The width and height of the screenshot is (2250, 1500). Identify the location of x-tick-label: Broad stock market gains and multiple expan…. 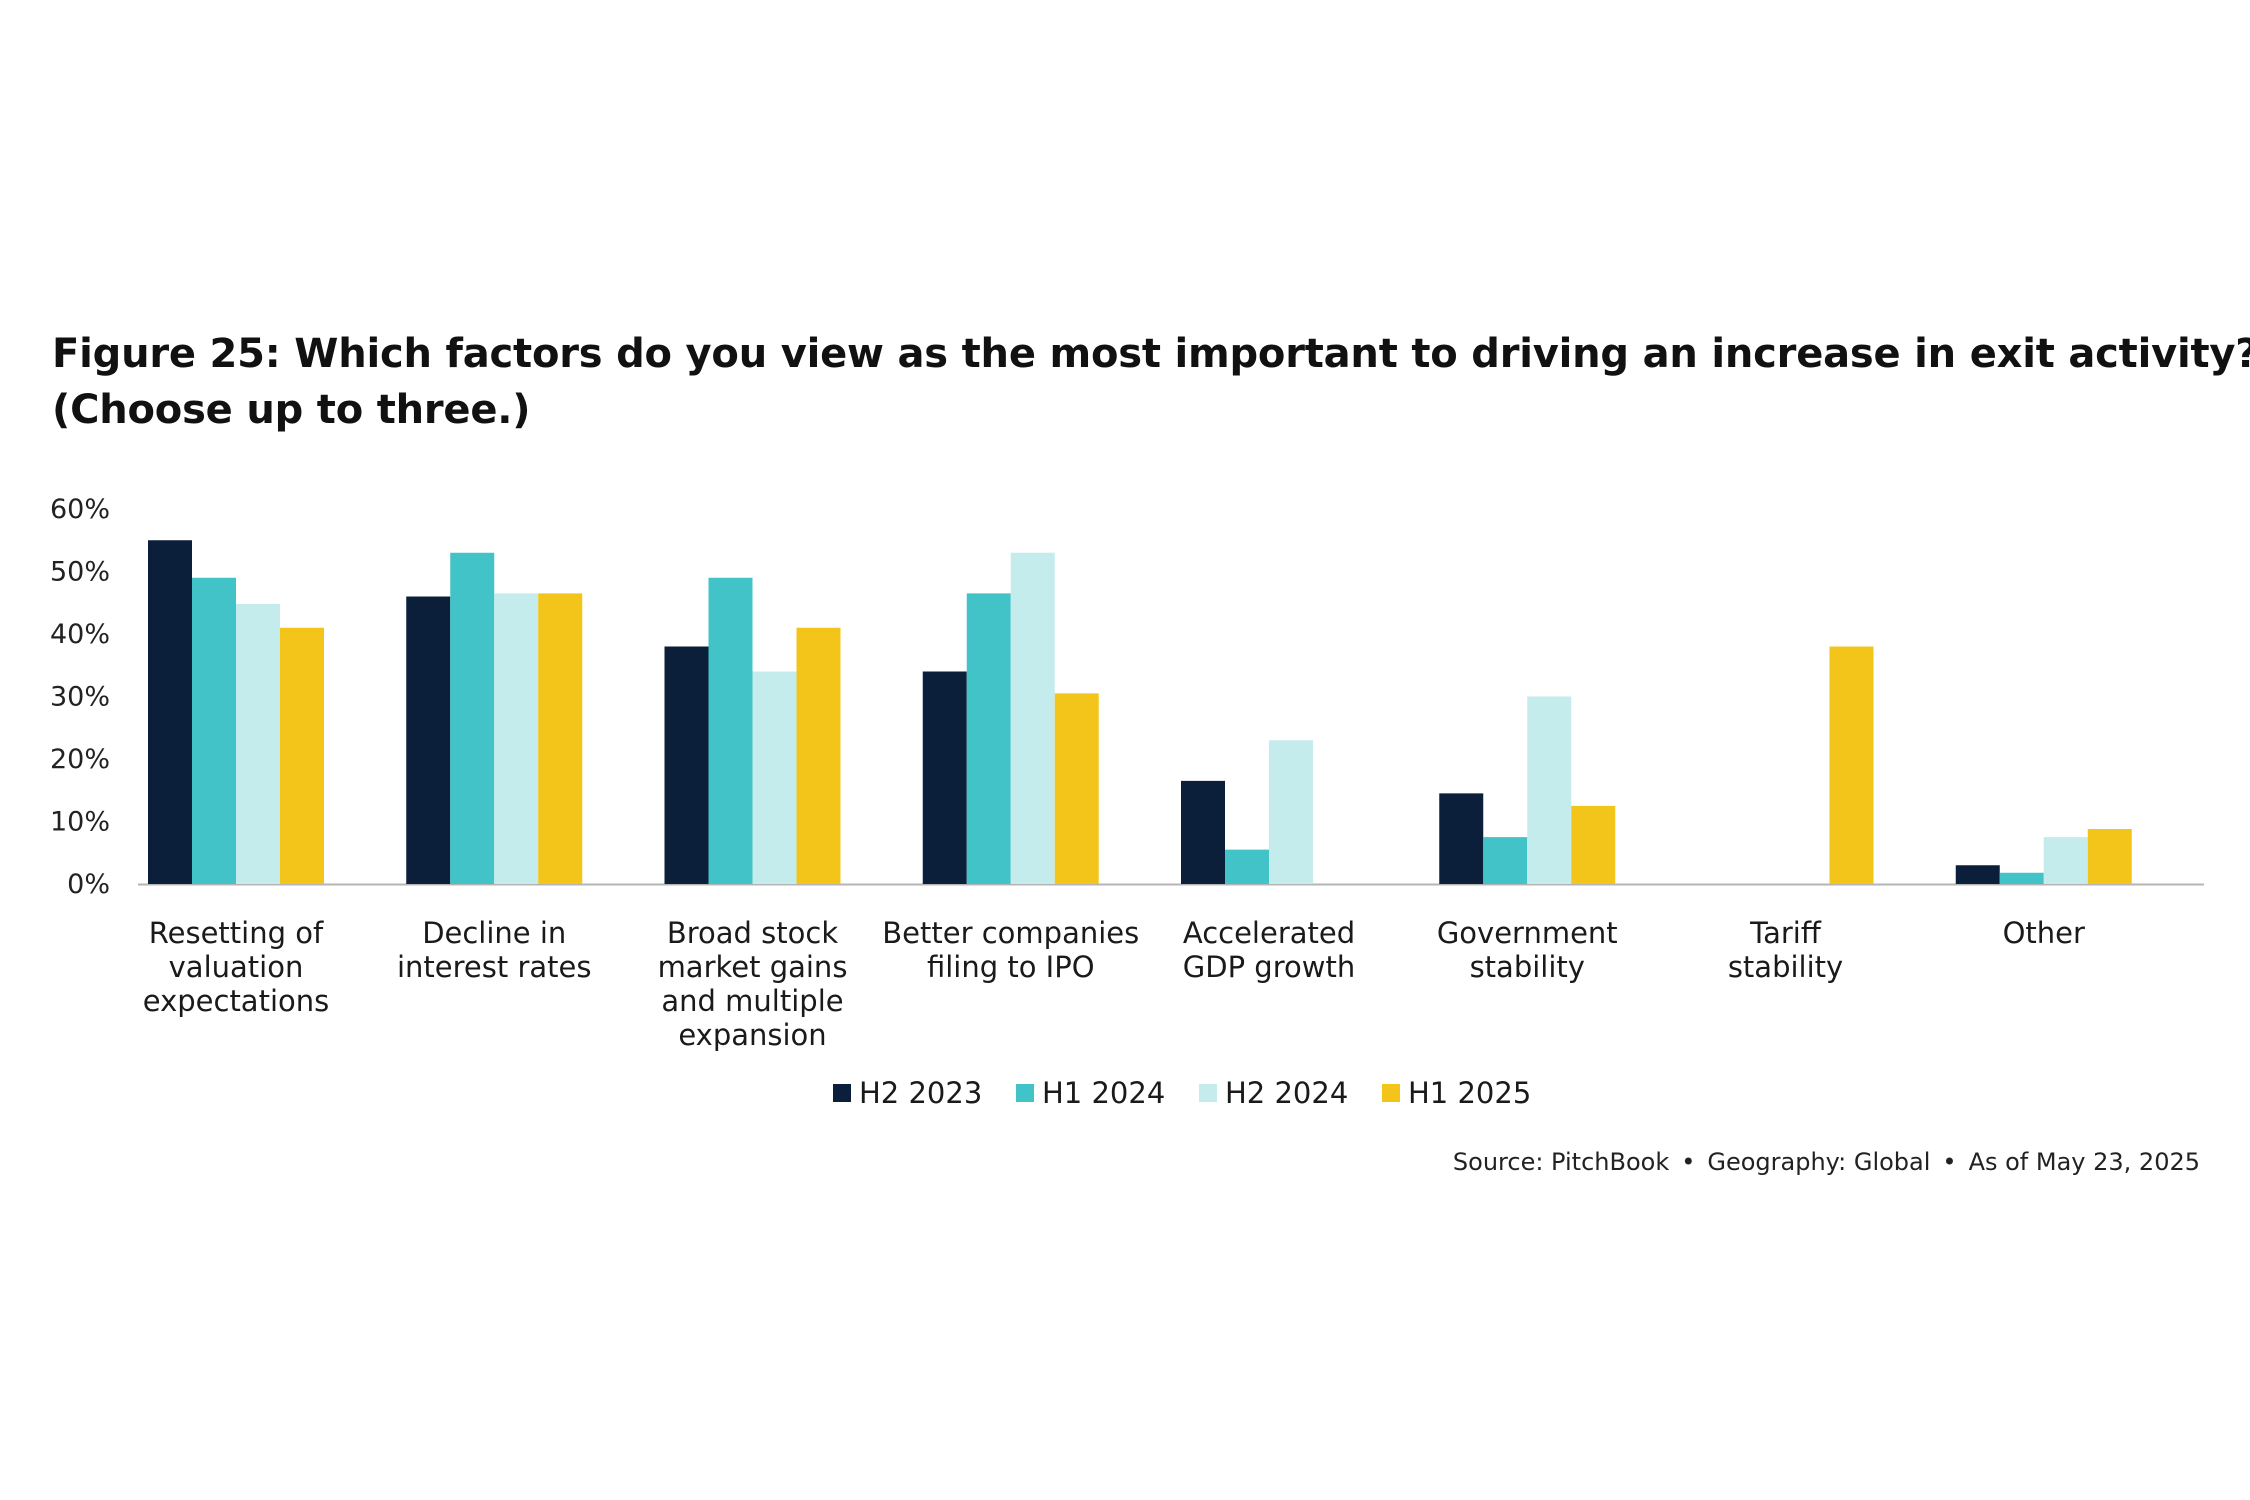
(753, 984).